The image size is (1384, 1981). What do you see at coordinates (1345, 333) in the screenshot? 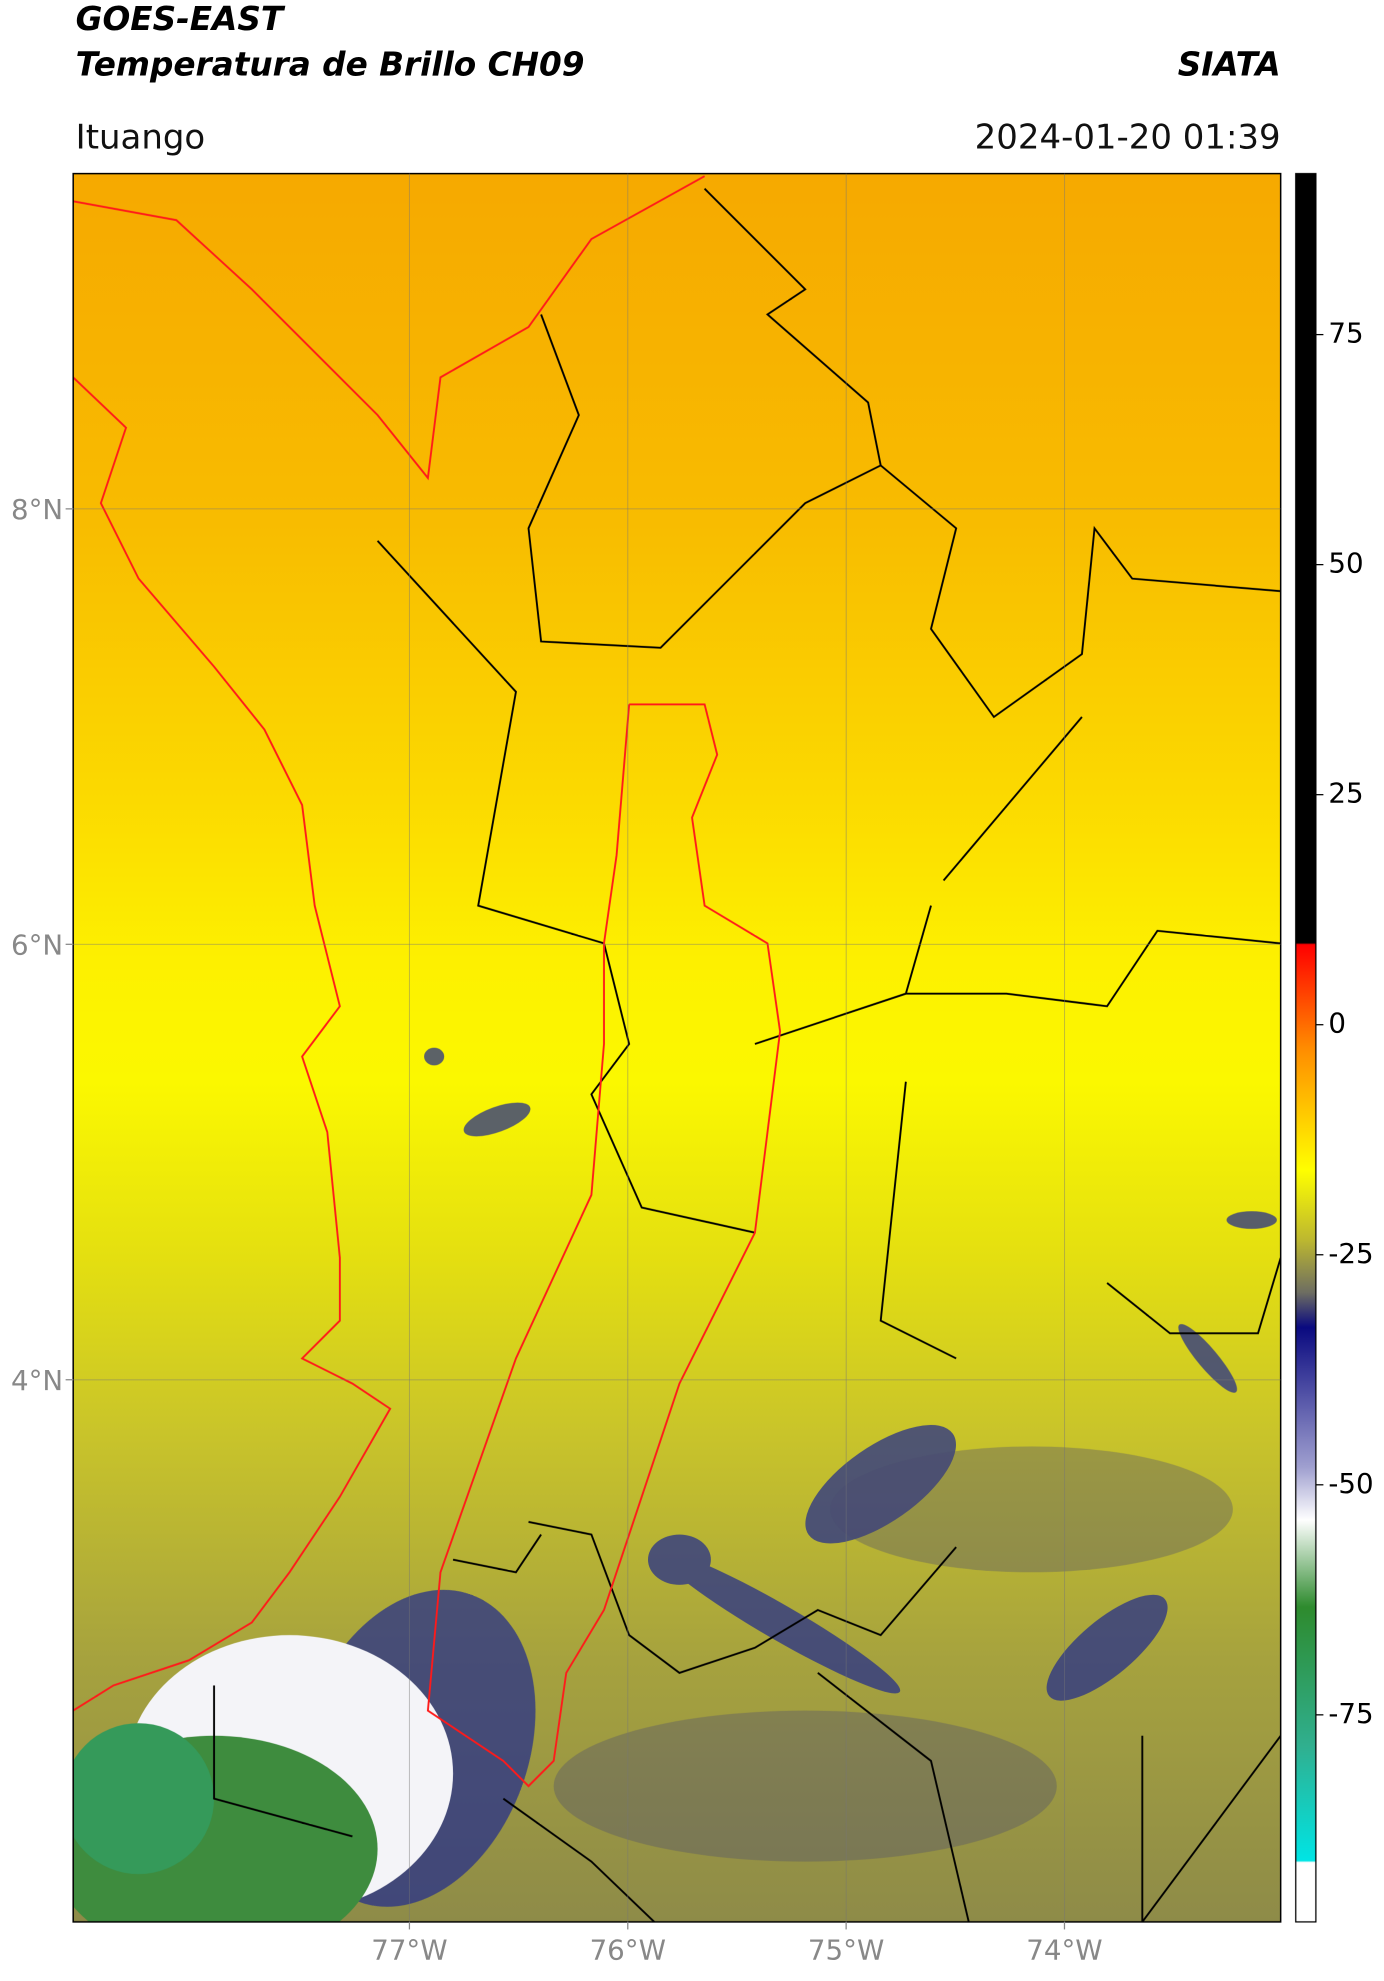
I see `colorbar-tick-label: 75` at bounding box center [1345, 333].